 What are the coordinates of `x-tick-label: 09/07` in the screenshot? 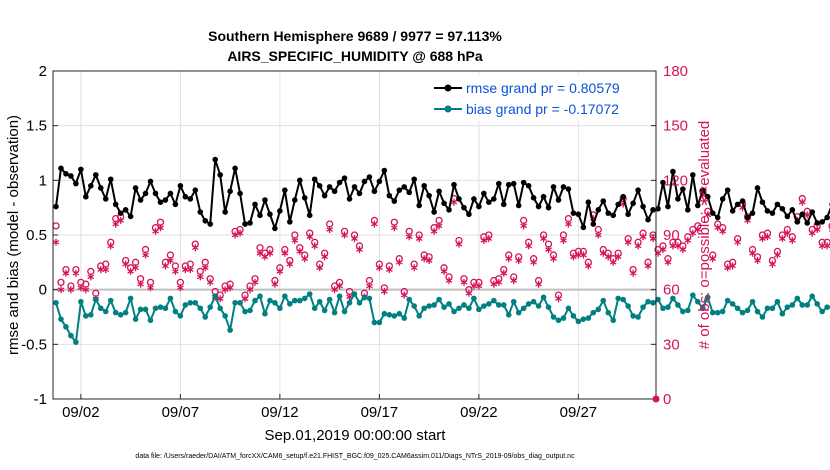 It's located at (181, 412).